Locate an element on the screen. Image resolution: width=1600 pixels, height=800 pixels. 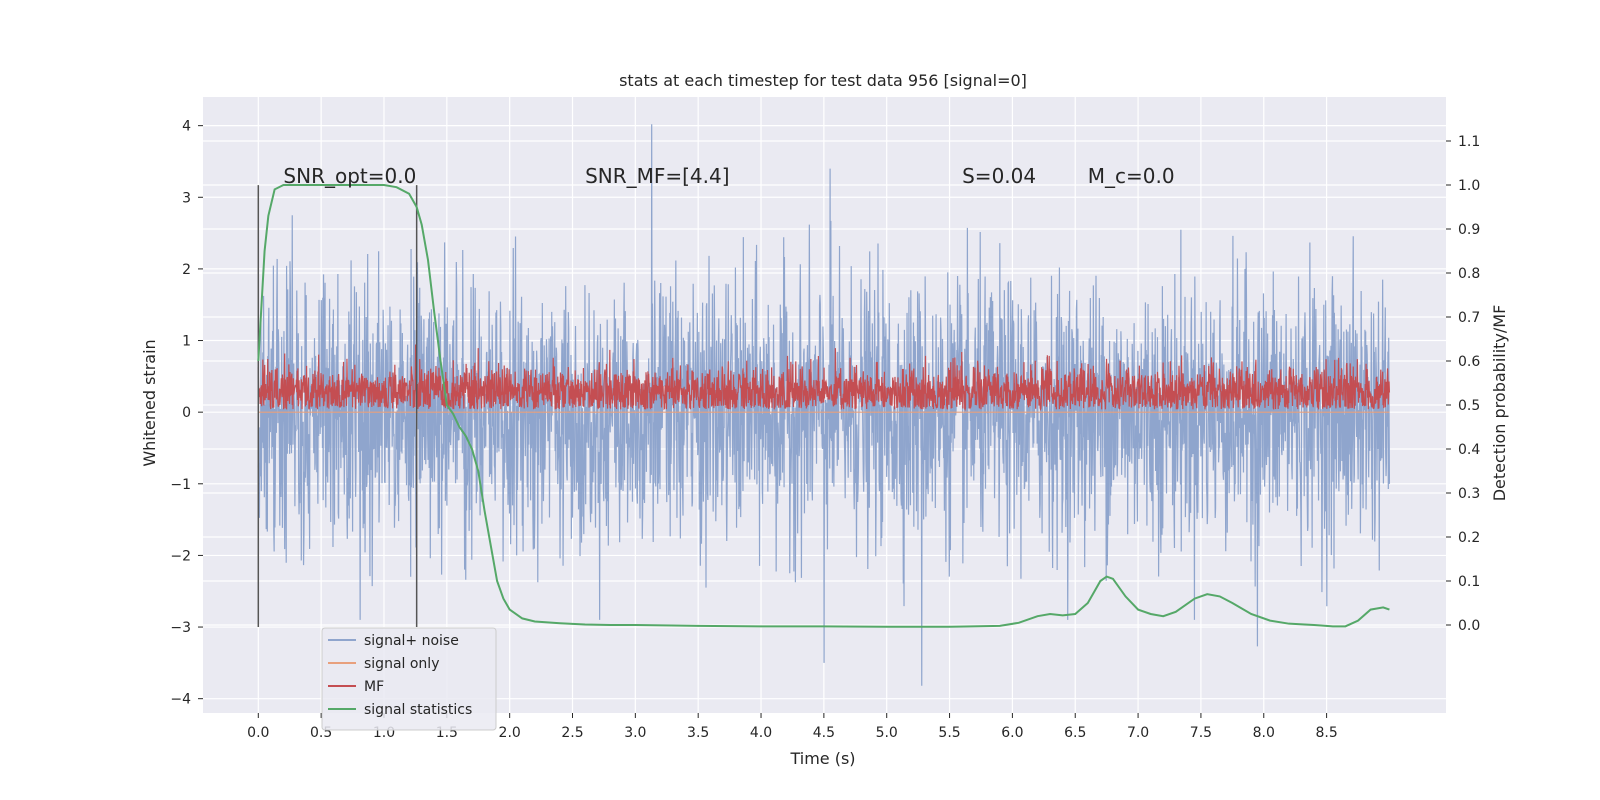
y-right-tick-label: 0.5 is located at coordinates (1469, 406).